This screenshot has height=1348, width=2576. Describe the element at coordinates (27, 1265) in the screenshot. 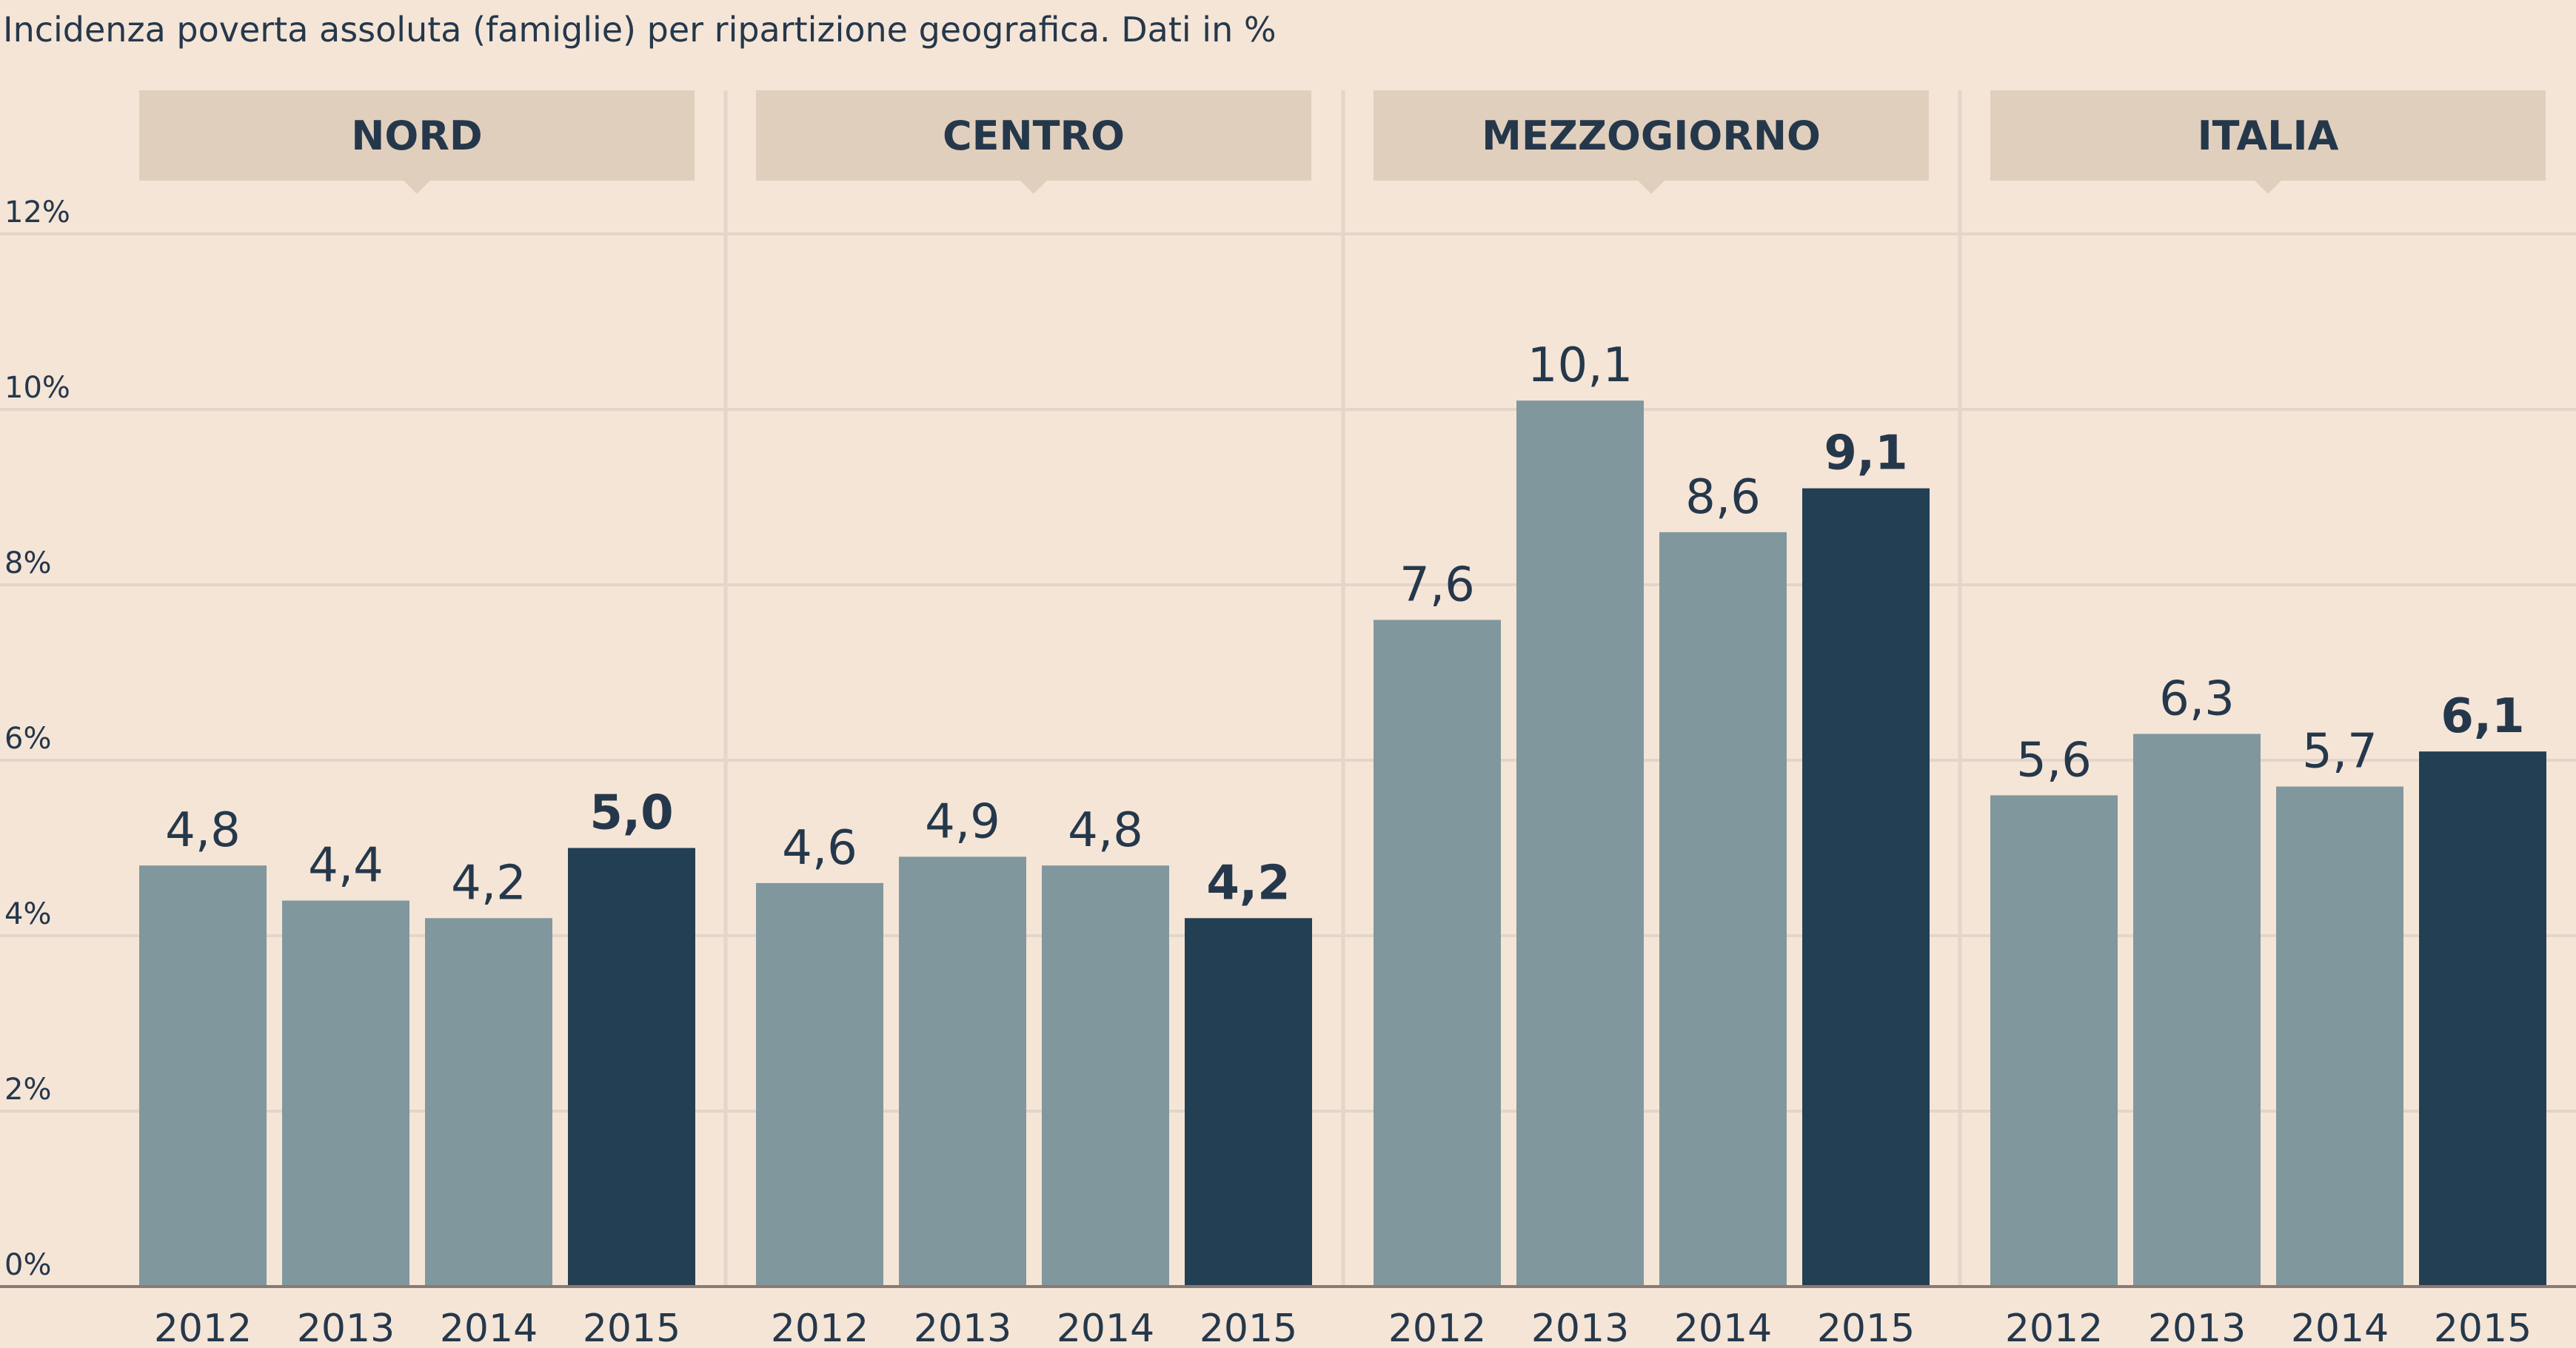

I see `y-tick-label: 0%` at that location.